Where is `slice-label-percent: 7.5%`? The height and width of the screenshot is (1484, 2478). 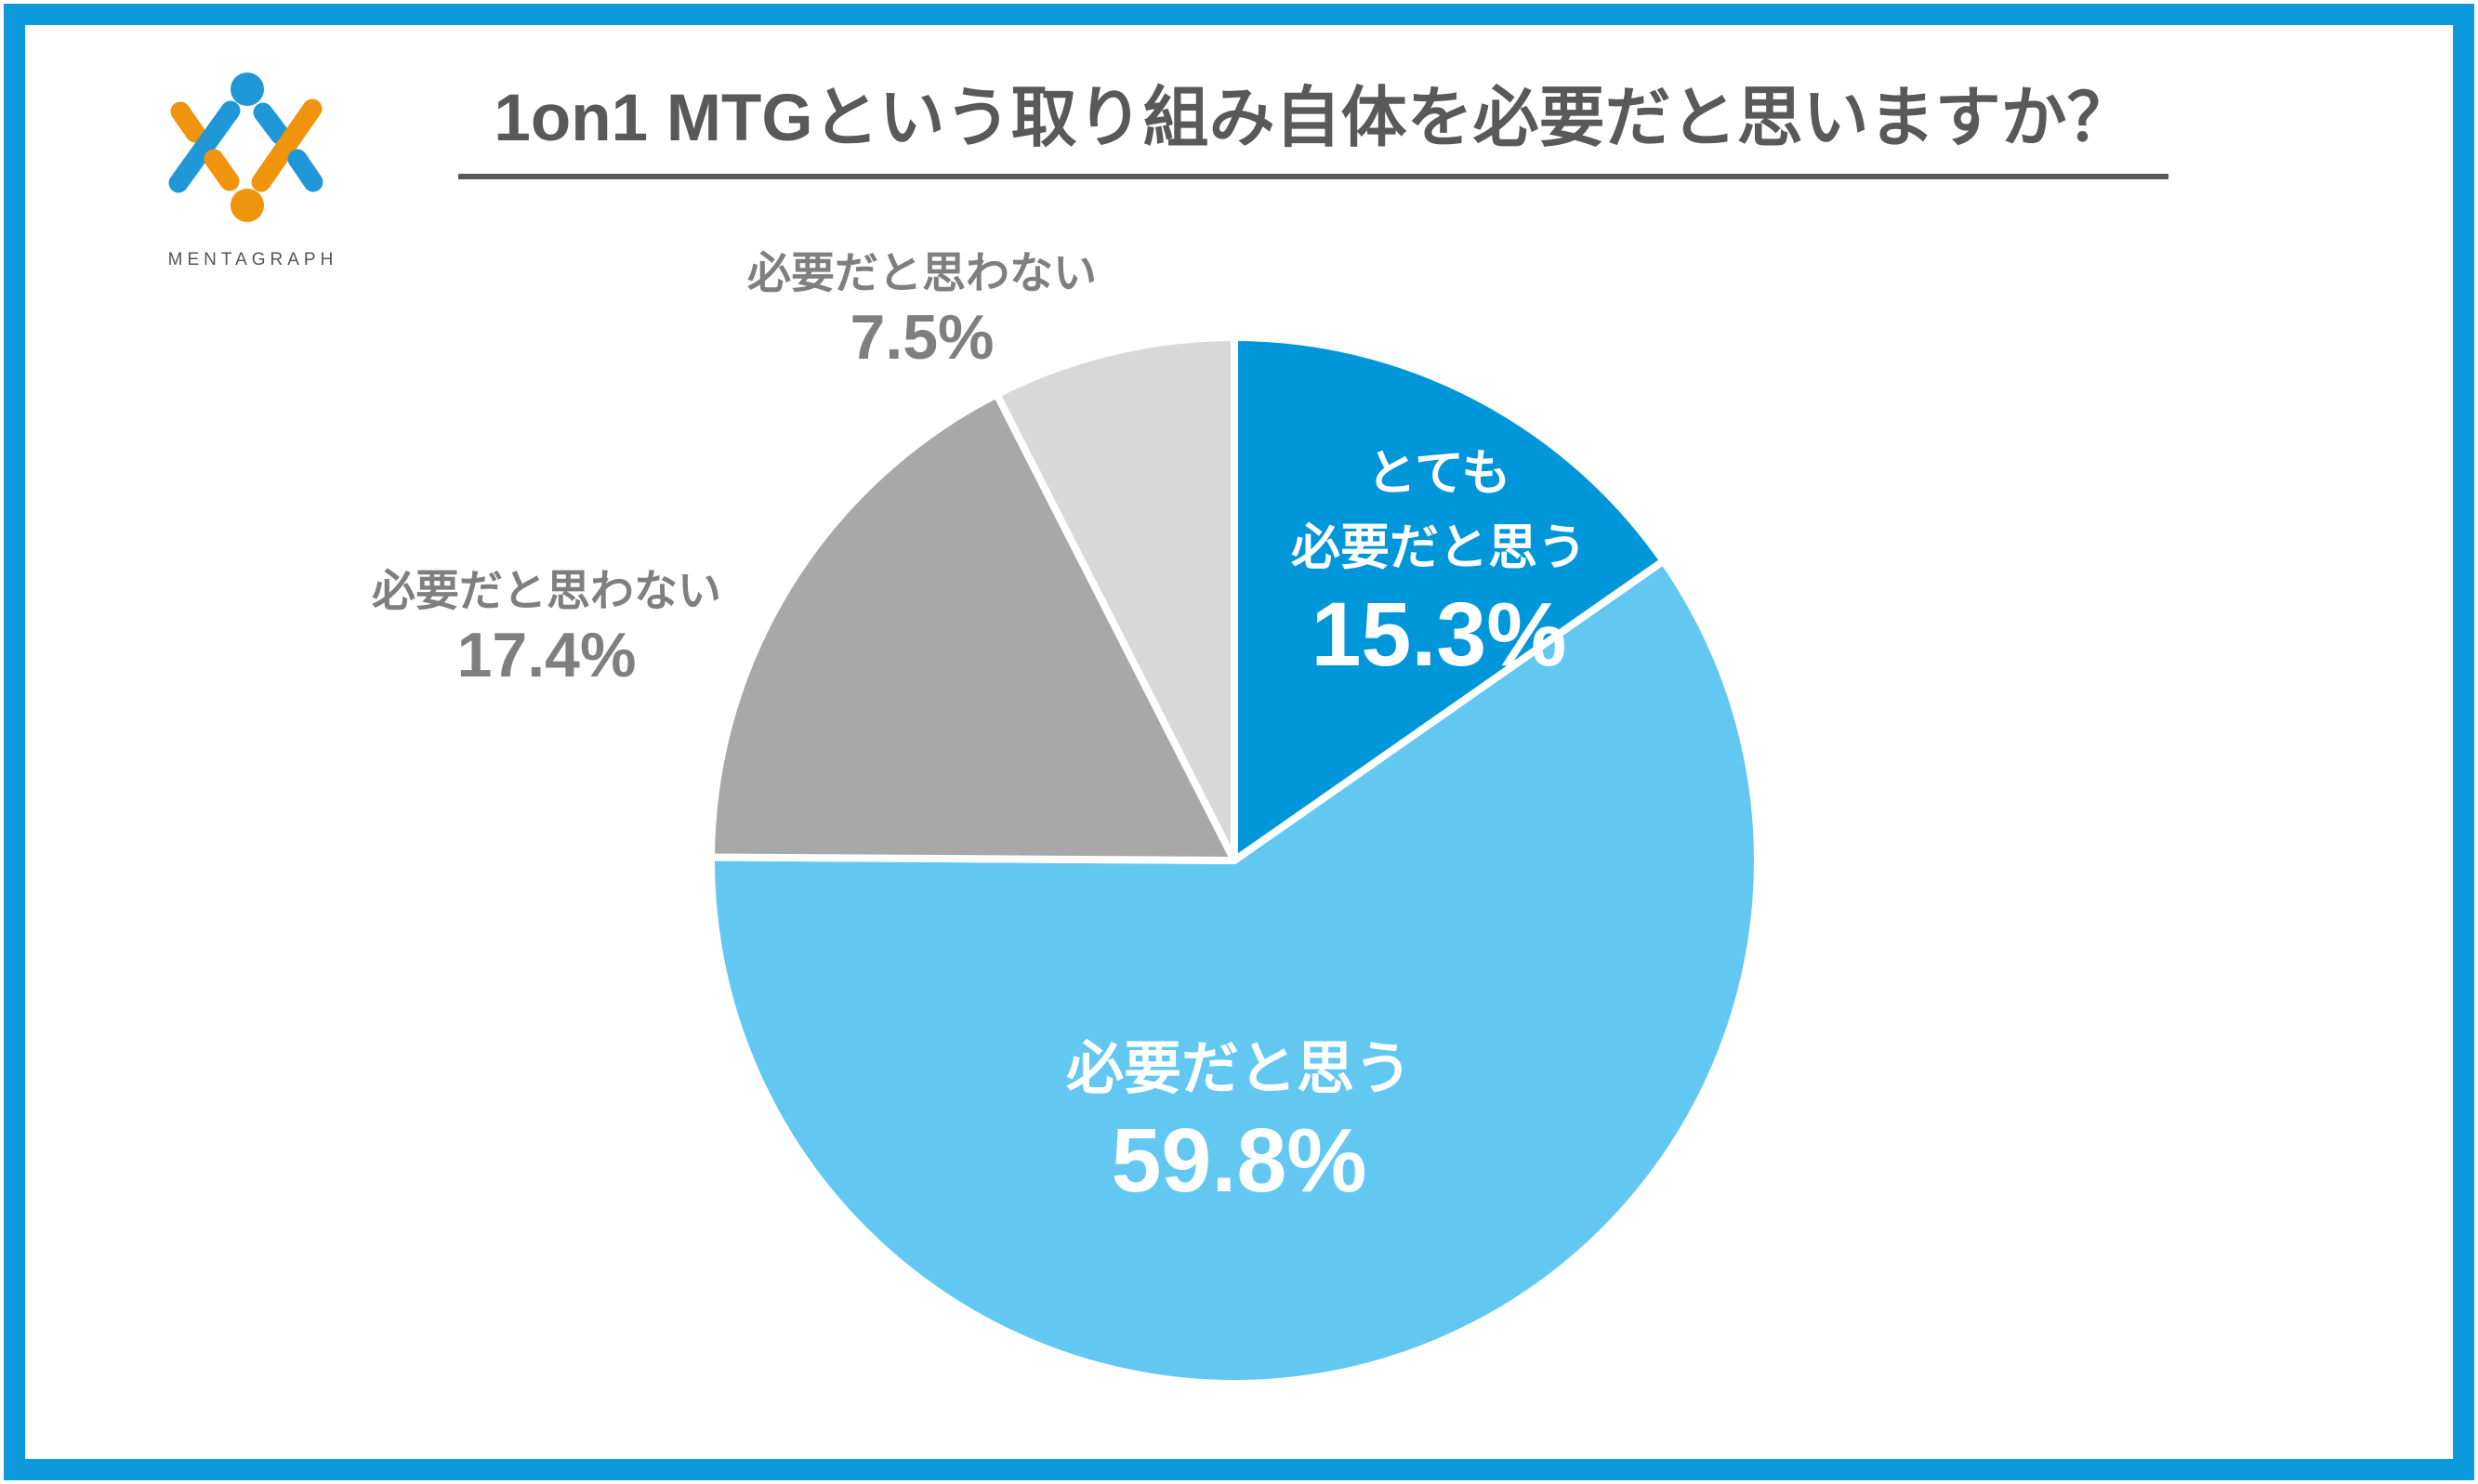
slice-label-percent: 7.5% is located at coordinates (922, 337).